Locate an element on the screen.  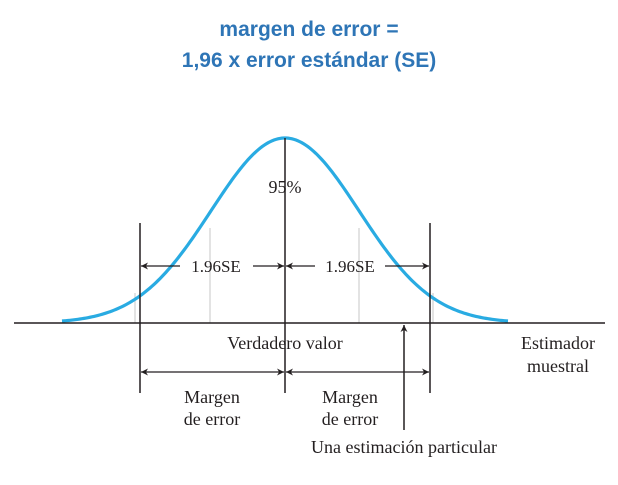
estimator-label-line1: Estimador is located at coordinates (558, 343).